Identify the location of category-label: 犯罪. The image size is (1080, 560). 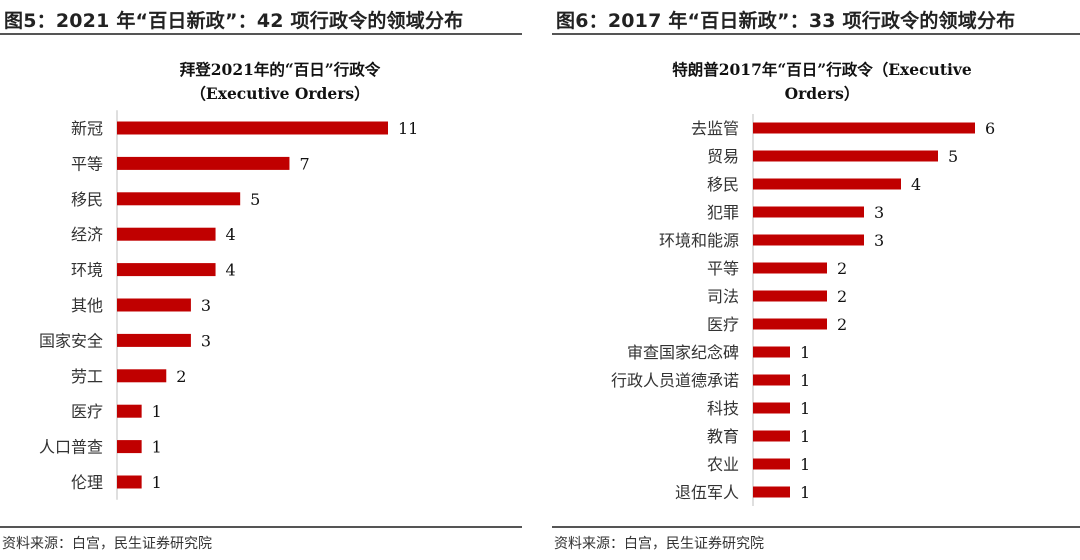
(723, 212).